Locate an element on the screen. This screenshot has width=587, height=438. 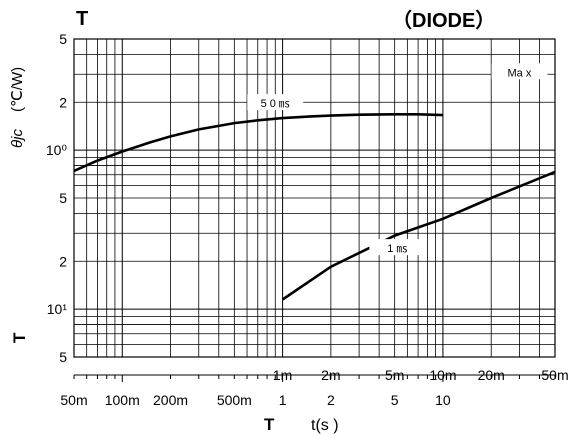
y-axis-unit: (℃/W) is located at coordinates (17, 89).